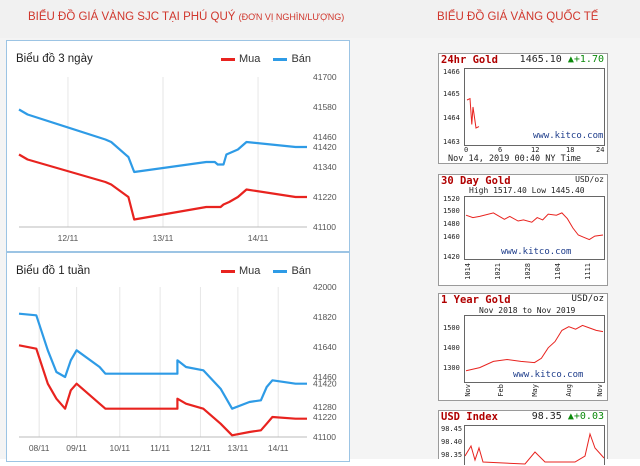 The image size is (640, 466). What do you see at coordinates (518, 17) in the screenshot?
I see `international-chart-heading: BIỂU ĐỒ GIÁ VÀNG QUỐC TẾ` at bounding box center [518, 17].